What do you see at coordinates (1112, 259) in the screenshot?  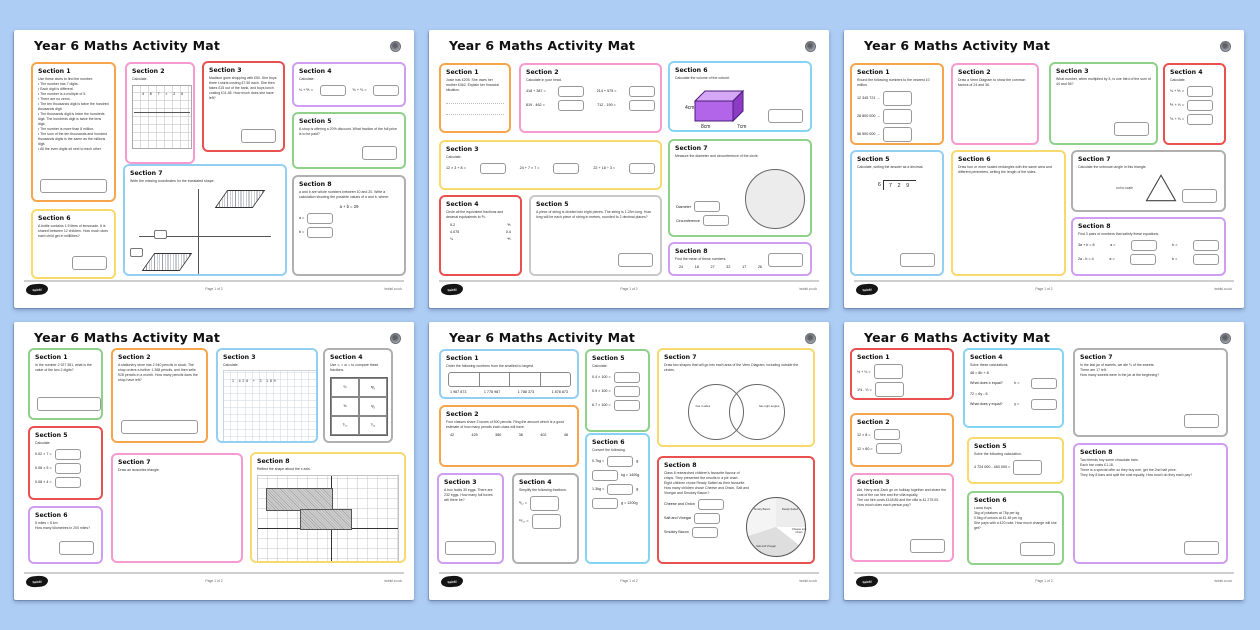 I see `problem-text: a =` at bounding box center [1112, 259].